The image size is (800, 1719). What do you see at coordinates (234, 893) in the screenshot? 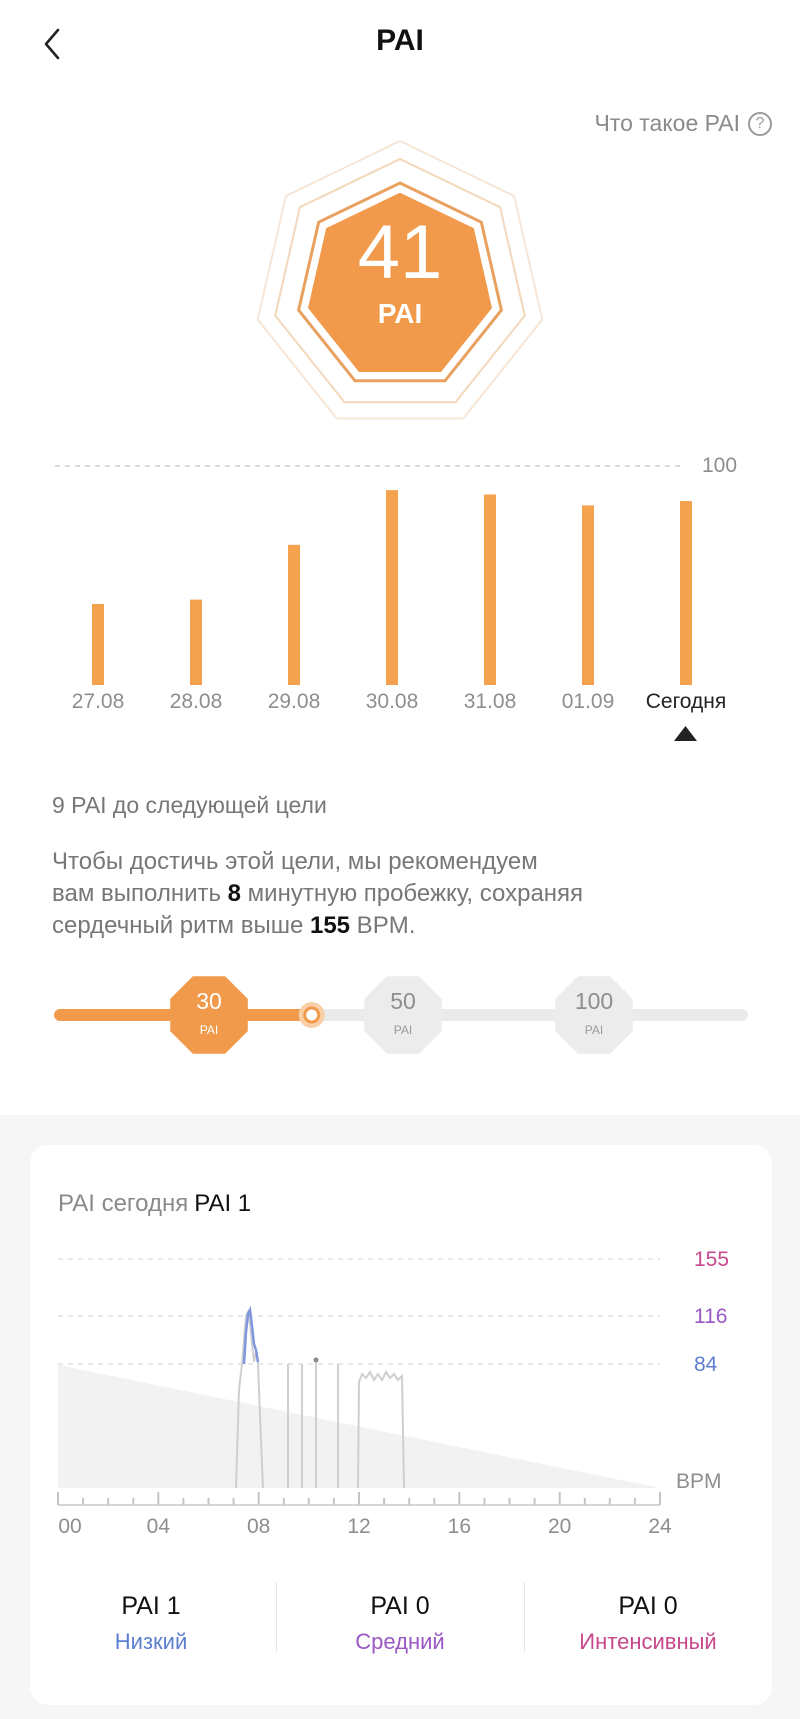
I see `rec-minutes: 8` at bounding box center [234, 893].